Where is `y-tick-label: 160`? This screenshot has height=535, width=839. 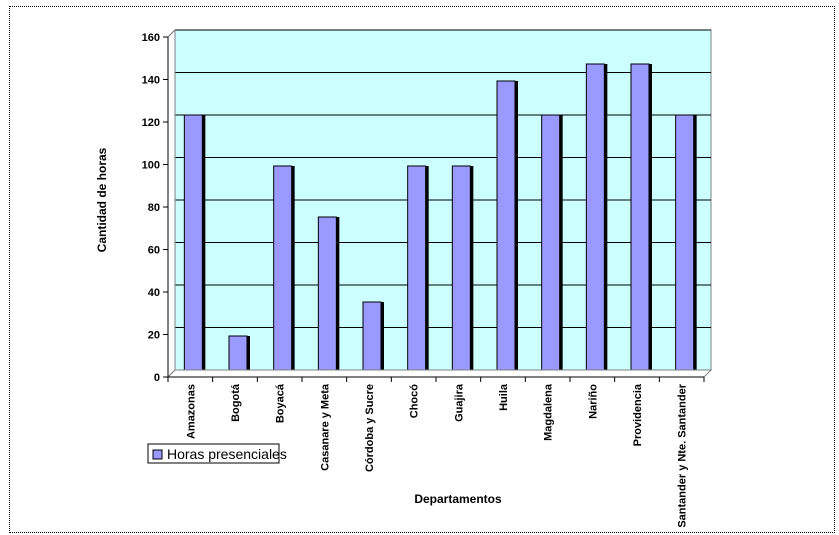 y-tick-label: 160 is located at coordinates (151, 38).